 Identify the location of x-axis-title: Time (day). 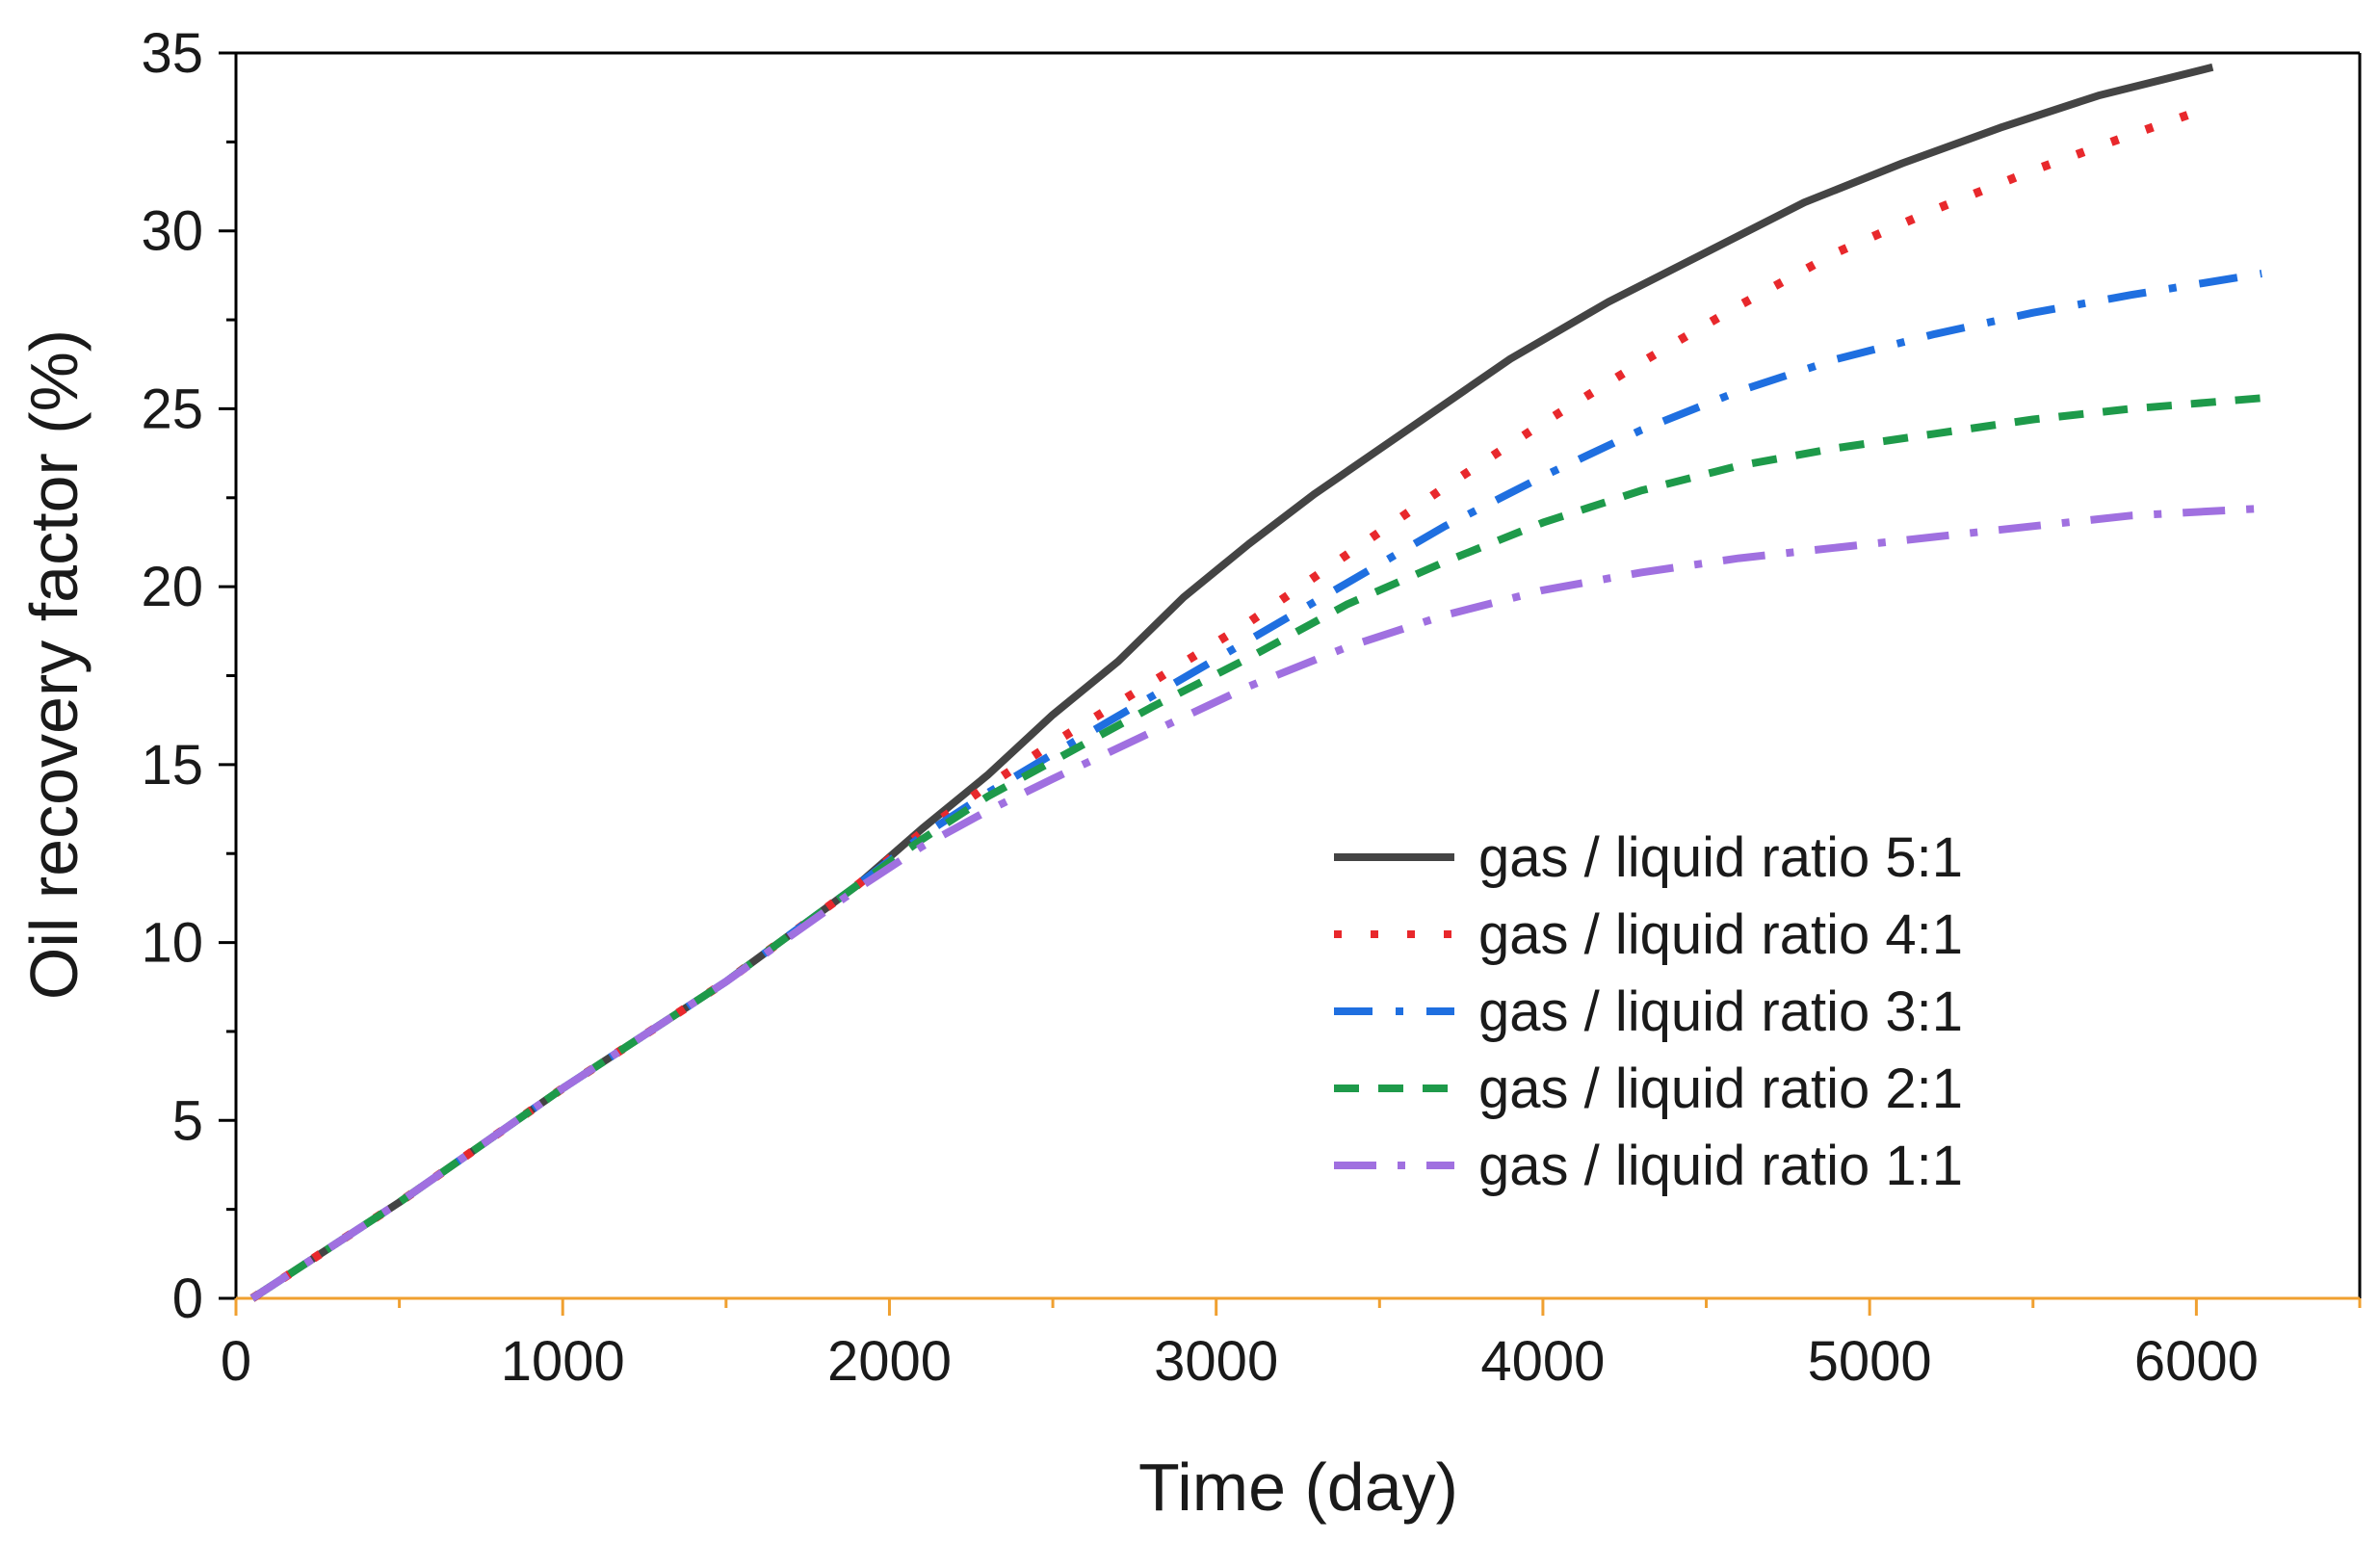
(1298, 1487).